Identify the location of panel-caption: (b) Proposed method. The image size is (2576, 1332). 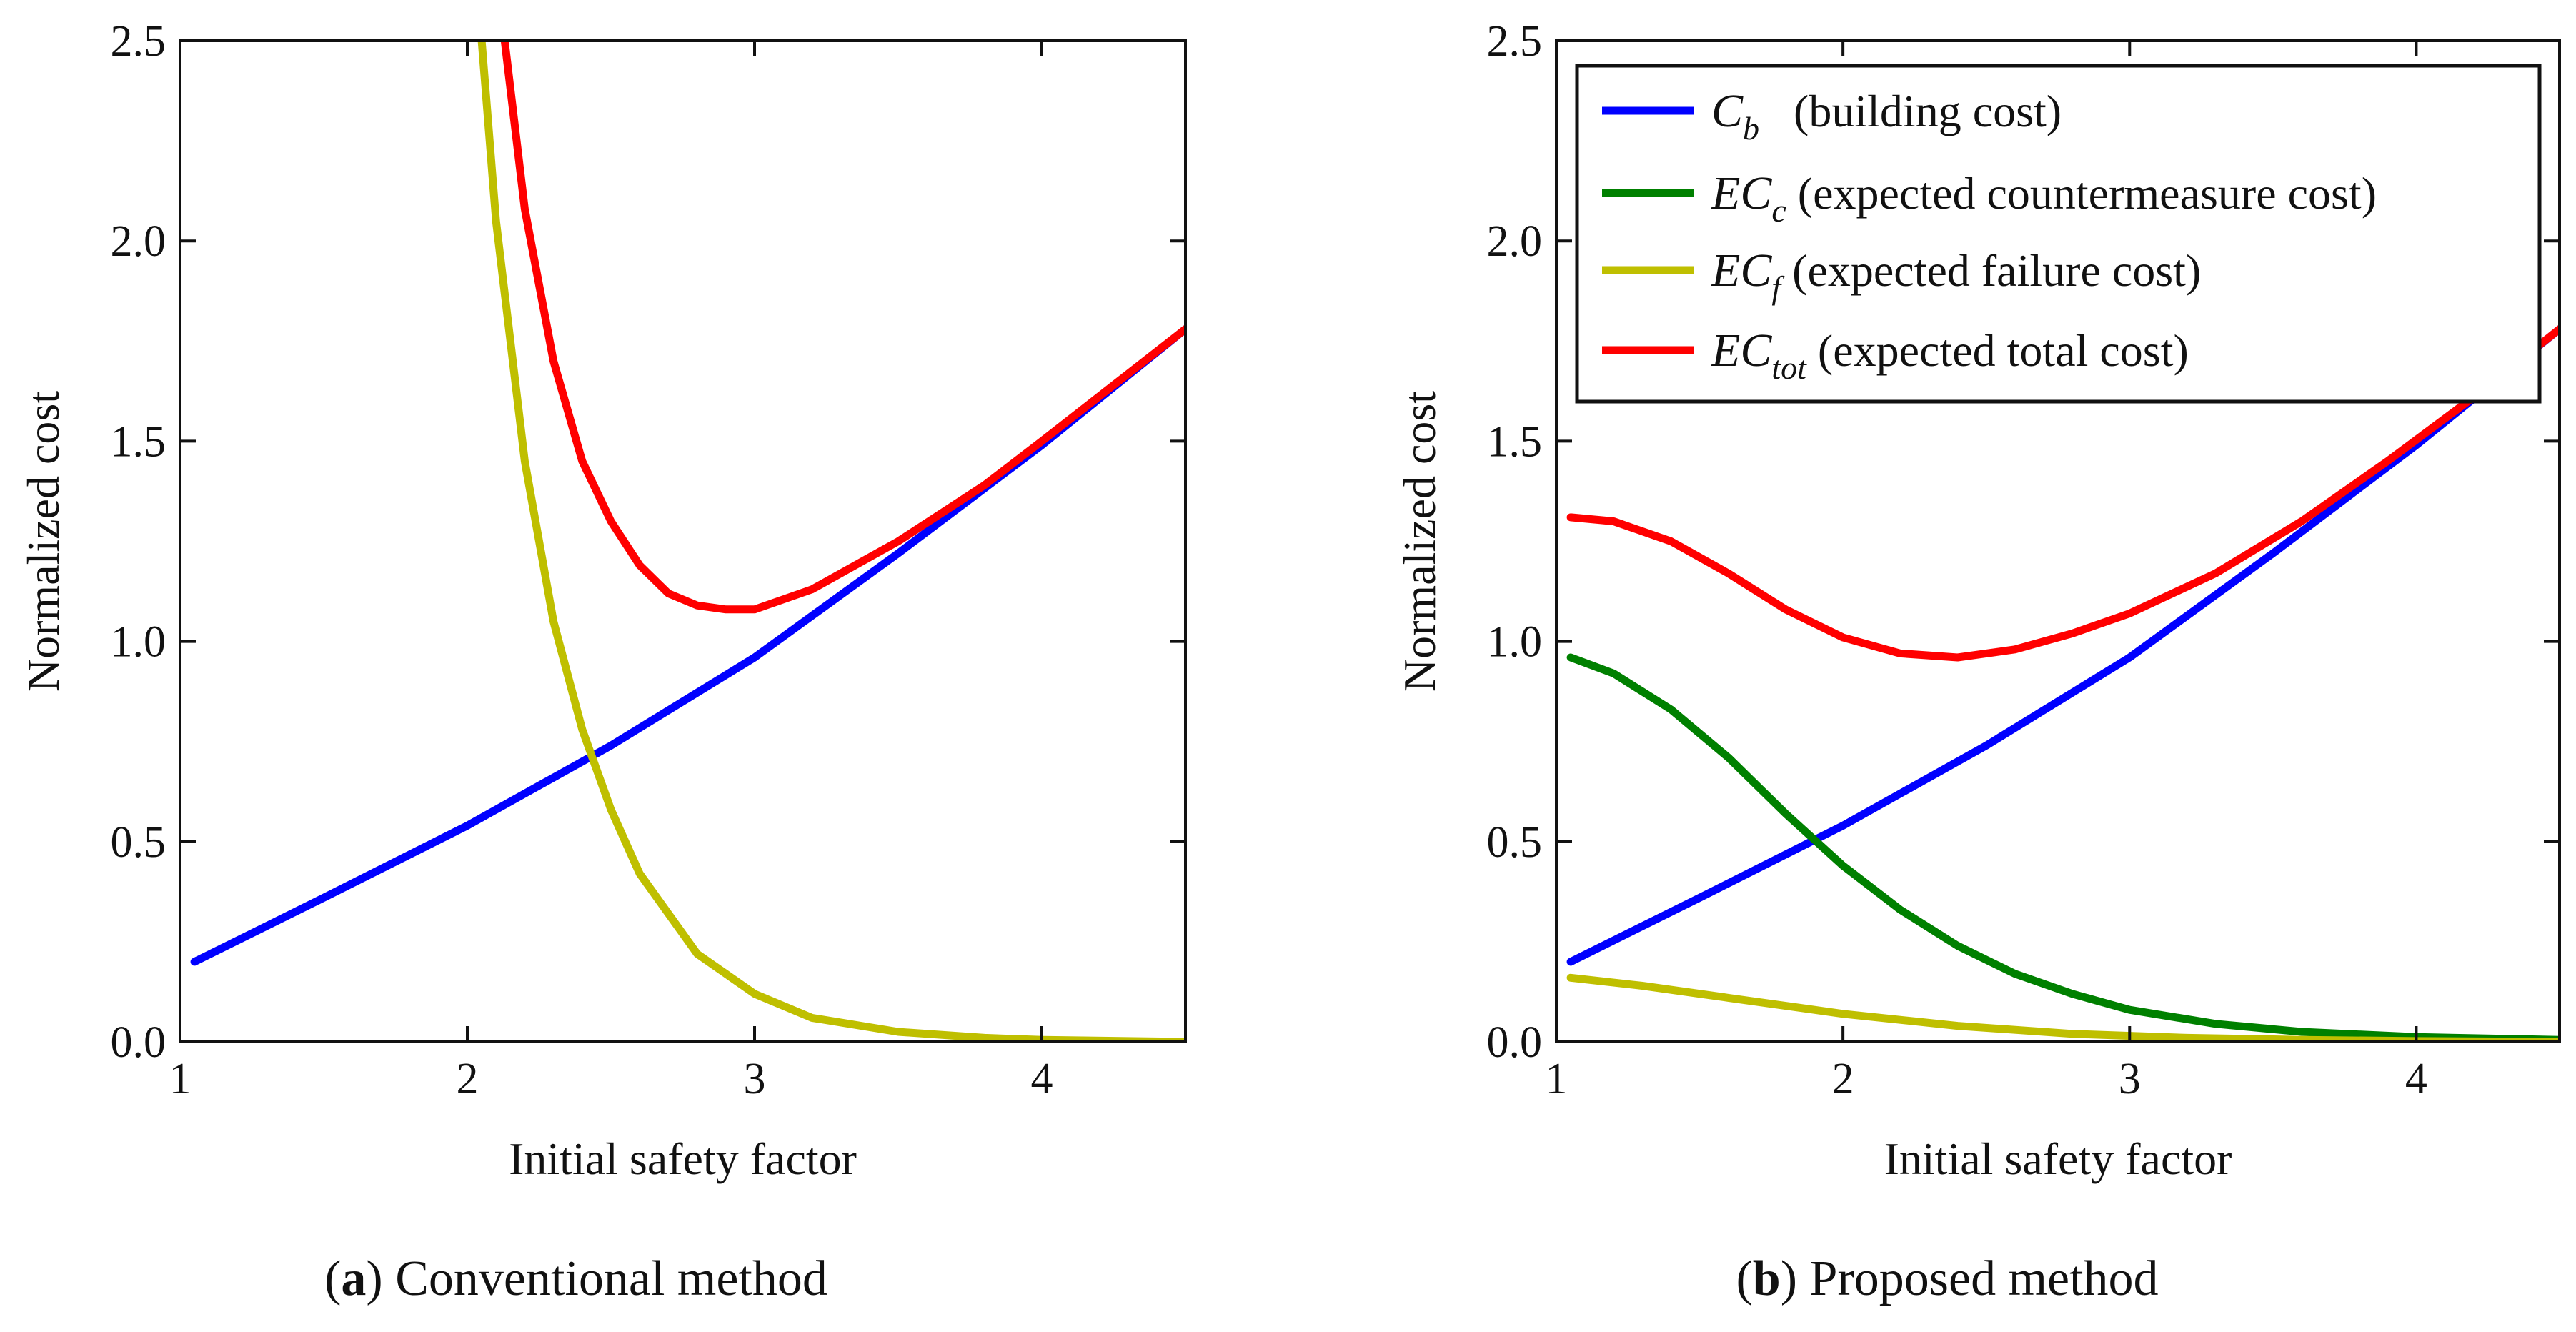
(1947, 1278).